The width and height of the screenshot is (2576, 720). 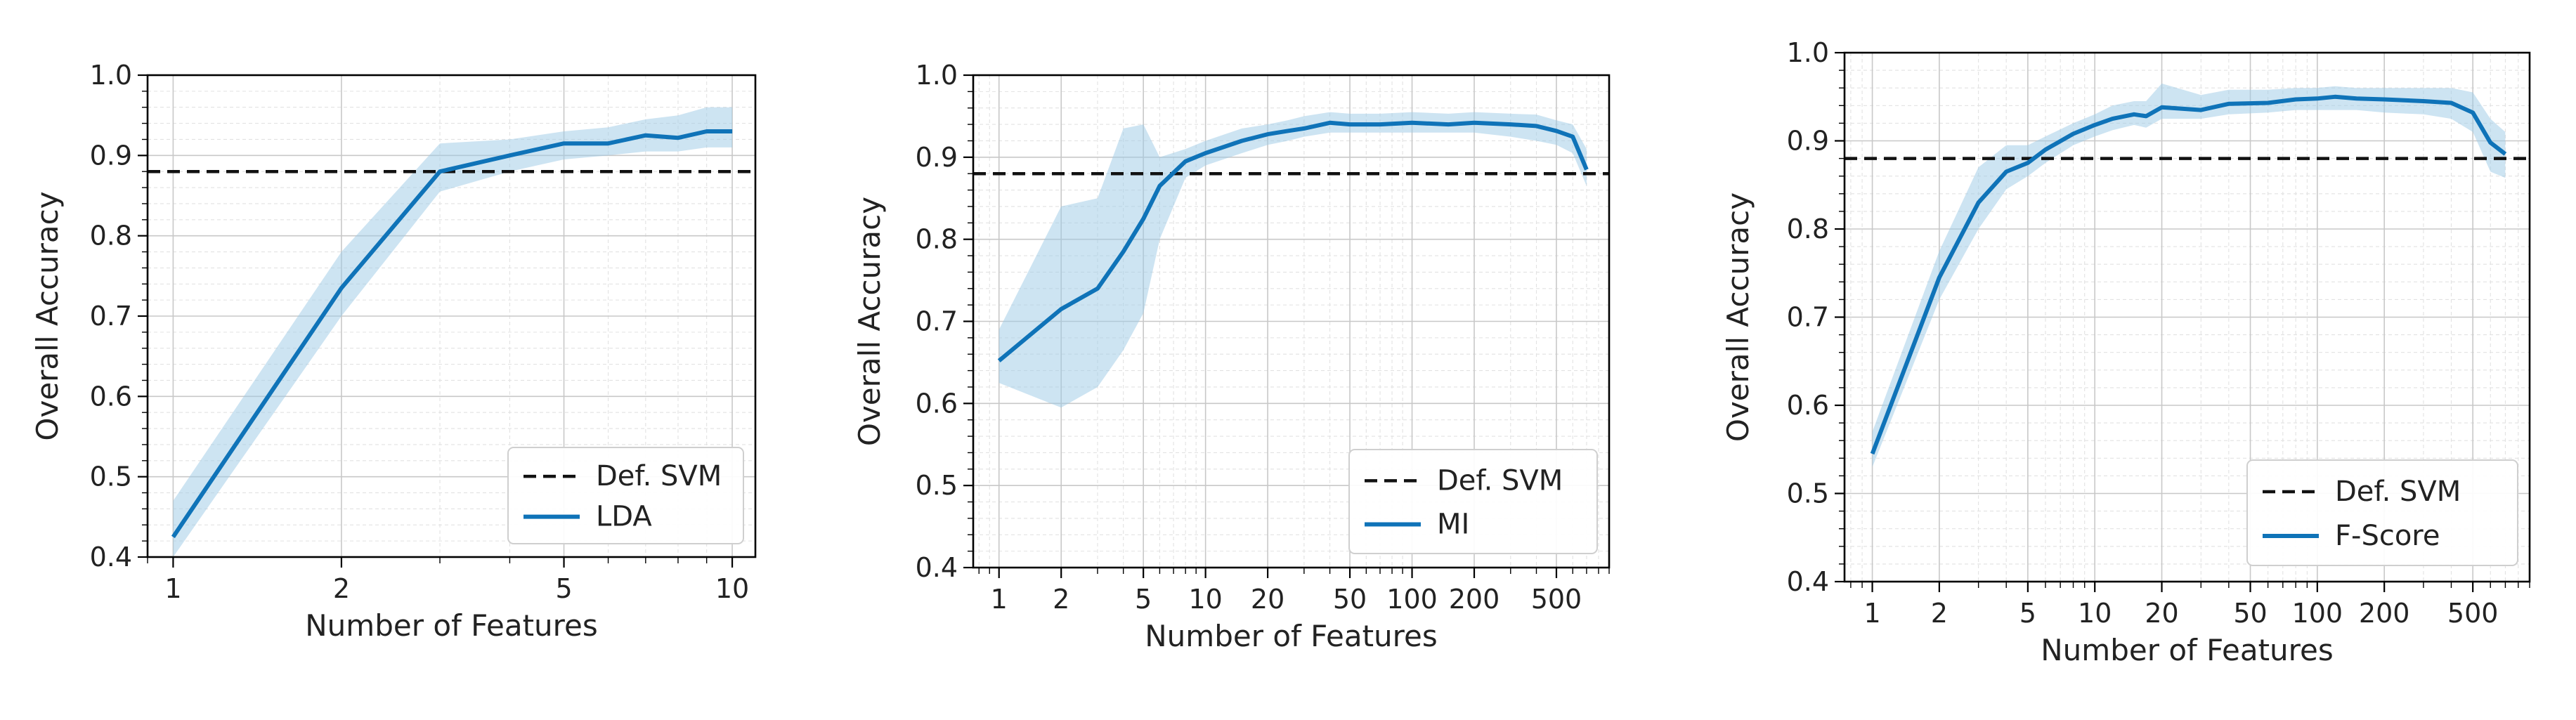 I want to click on legend-label-series: MI, so click(x=1453, y=525).